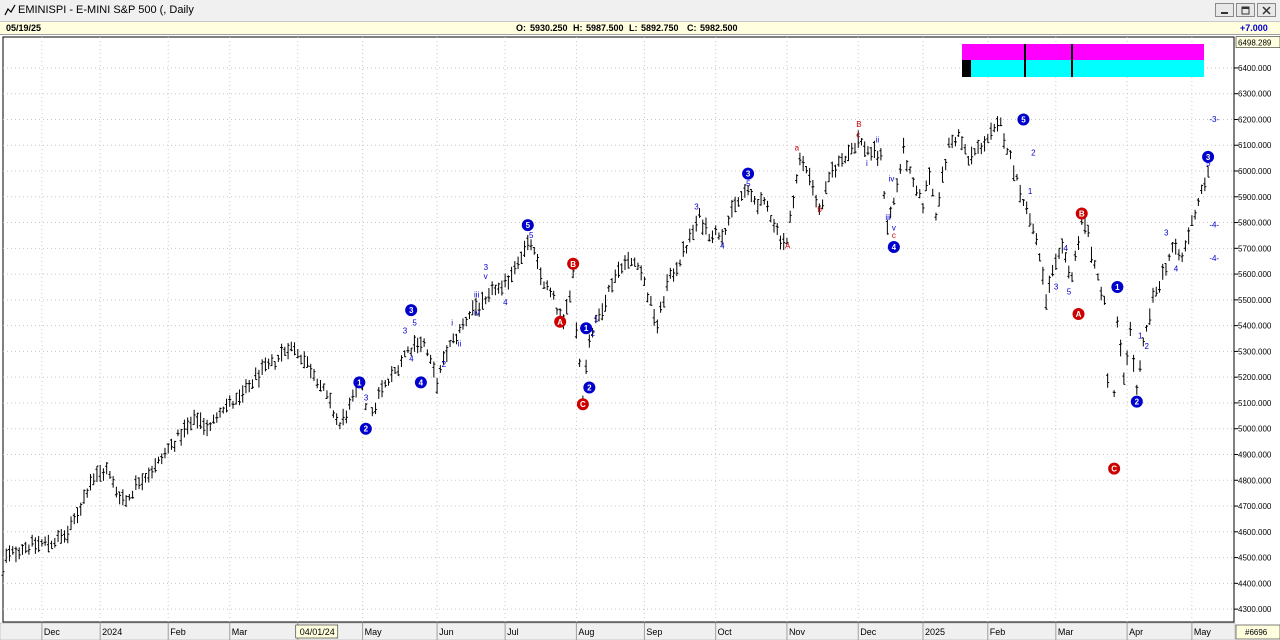 The image size is (1280, 640). I want to click on wave-label: B, so click(858, 124).